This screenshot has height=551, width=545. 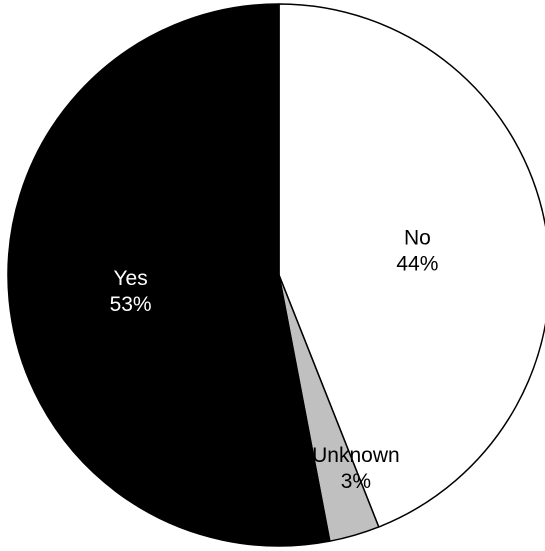 I want to click on slice-label-yes: Yes 53%, so click(x=131, y=291).